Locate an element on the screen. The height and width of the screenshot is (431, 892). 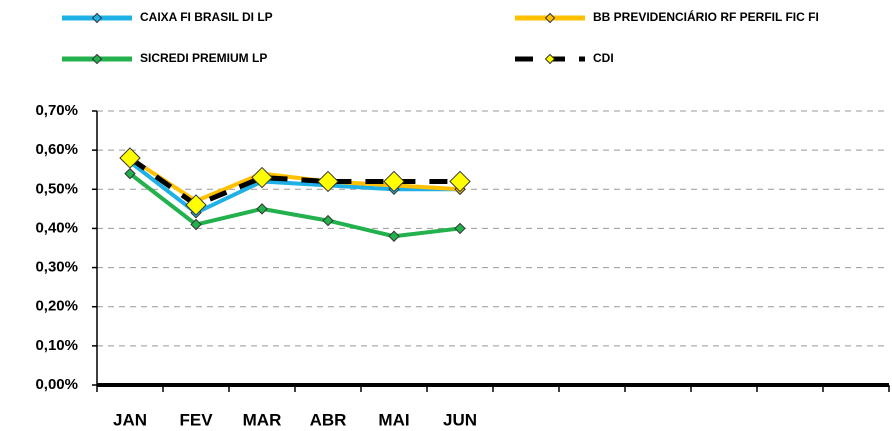
x-tick-label: ABR is located at coordinates (328, 419).